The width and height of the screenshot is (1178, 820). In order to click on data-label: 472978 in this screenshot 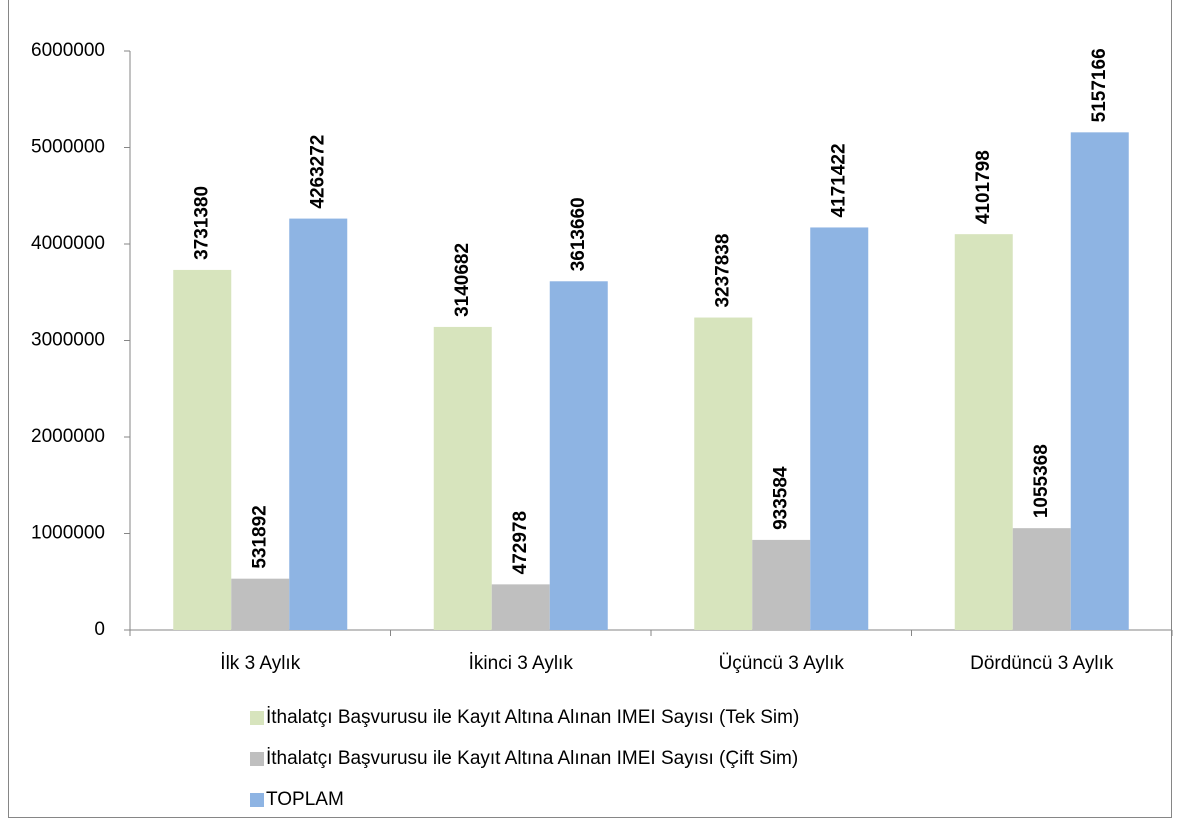, I will do `click(520, 542)`.